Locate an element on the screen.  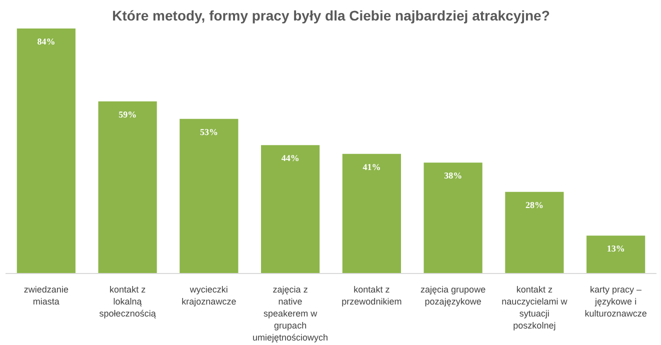
x-tick-label: wycieczki krajoznawcze is located at coordinates (209, 295).